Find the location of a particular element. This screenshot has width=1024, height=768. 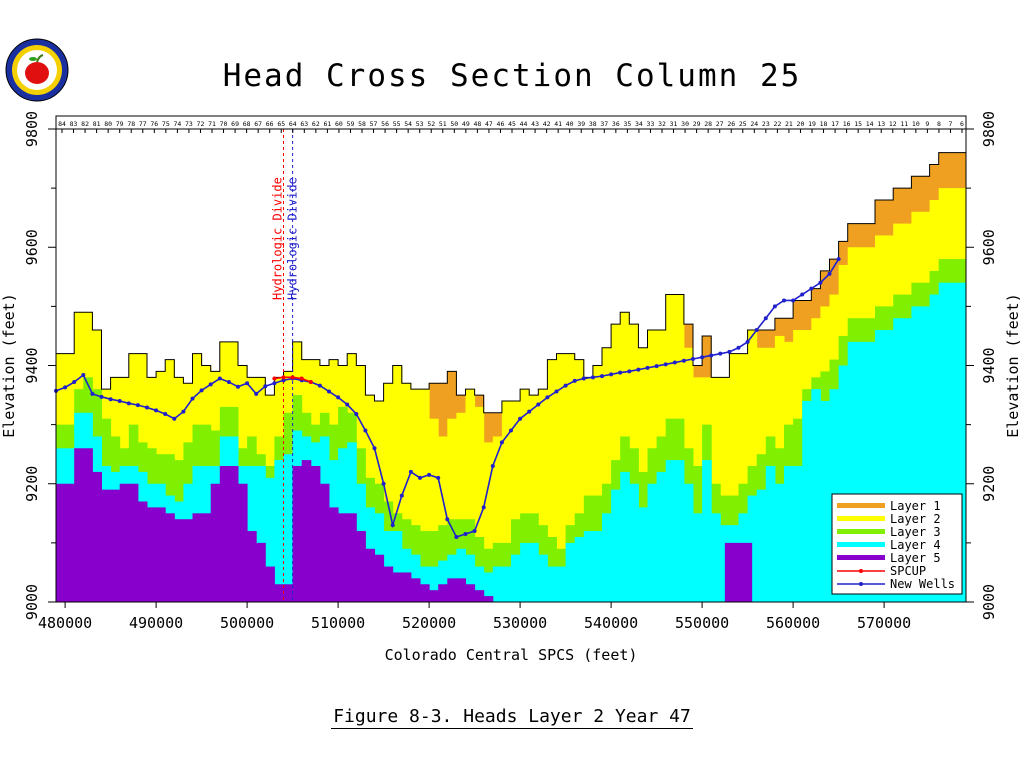

row-number-label: 16 is located at coordinates (847, 124).